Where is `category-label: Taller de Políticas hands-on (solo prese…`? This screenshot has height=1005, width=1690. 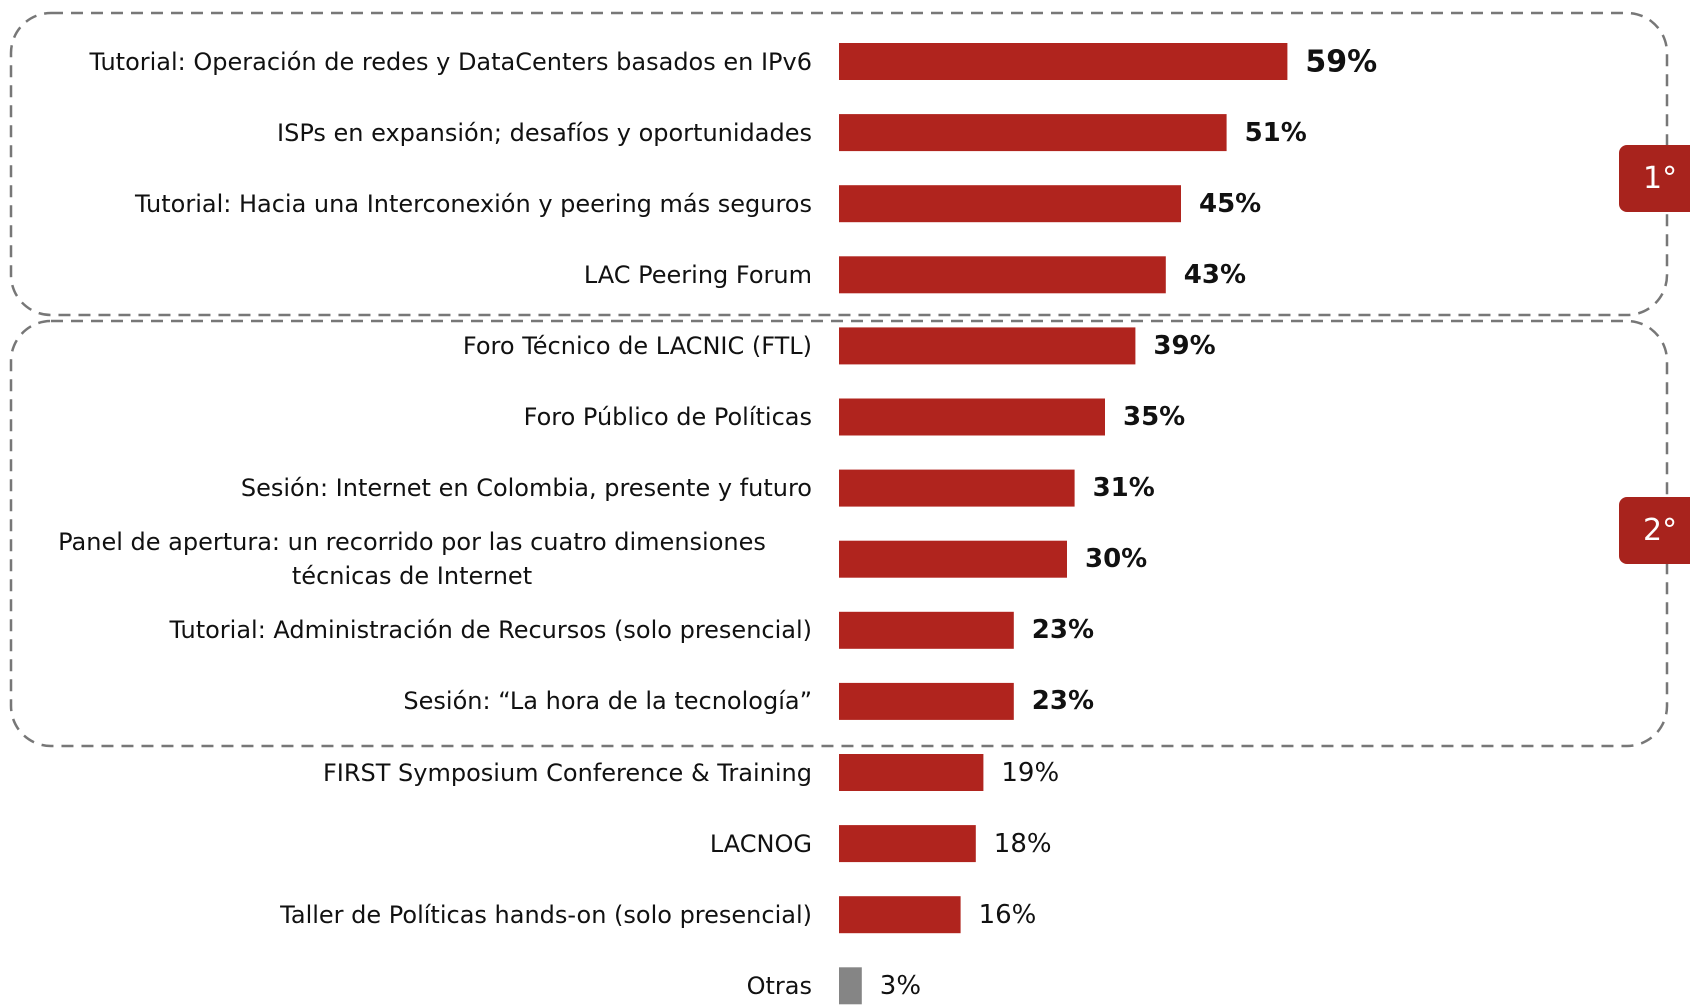
category-label: Taller de Políticas hands-on (solo prese… is located at coordinates (546, 914).